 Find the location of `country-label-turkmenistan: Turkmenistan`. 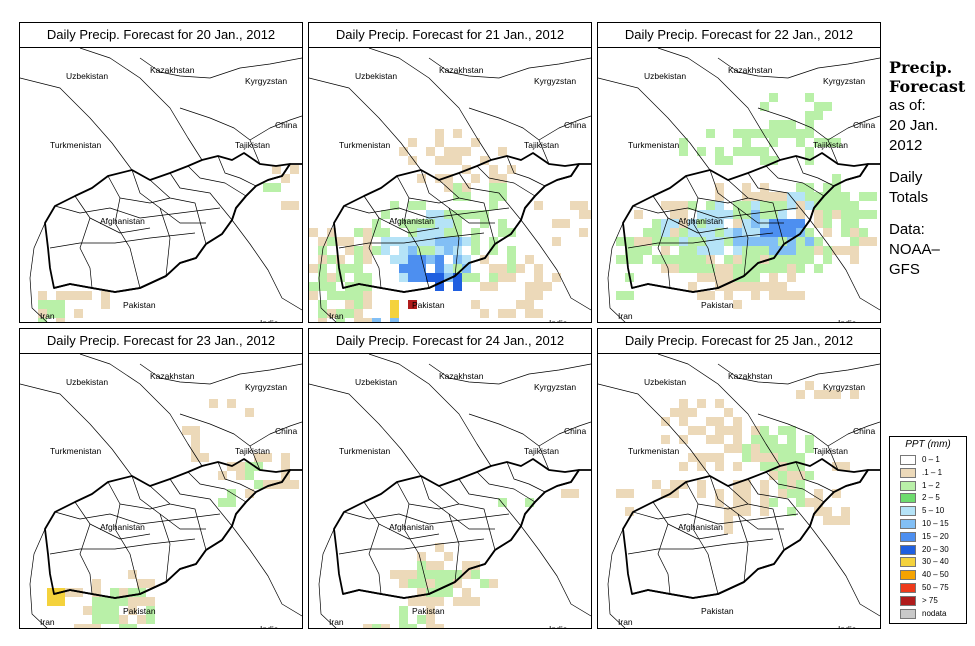

country-label-turkmenistan: Turkmenistan is located at coordinates (365, 451).